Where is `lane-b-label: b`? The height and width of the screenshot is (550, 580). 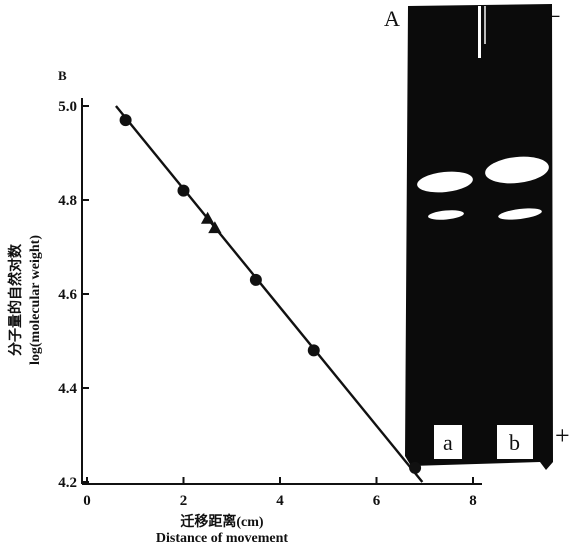
lane-b-label: b is located at coordinates (514, 442).